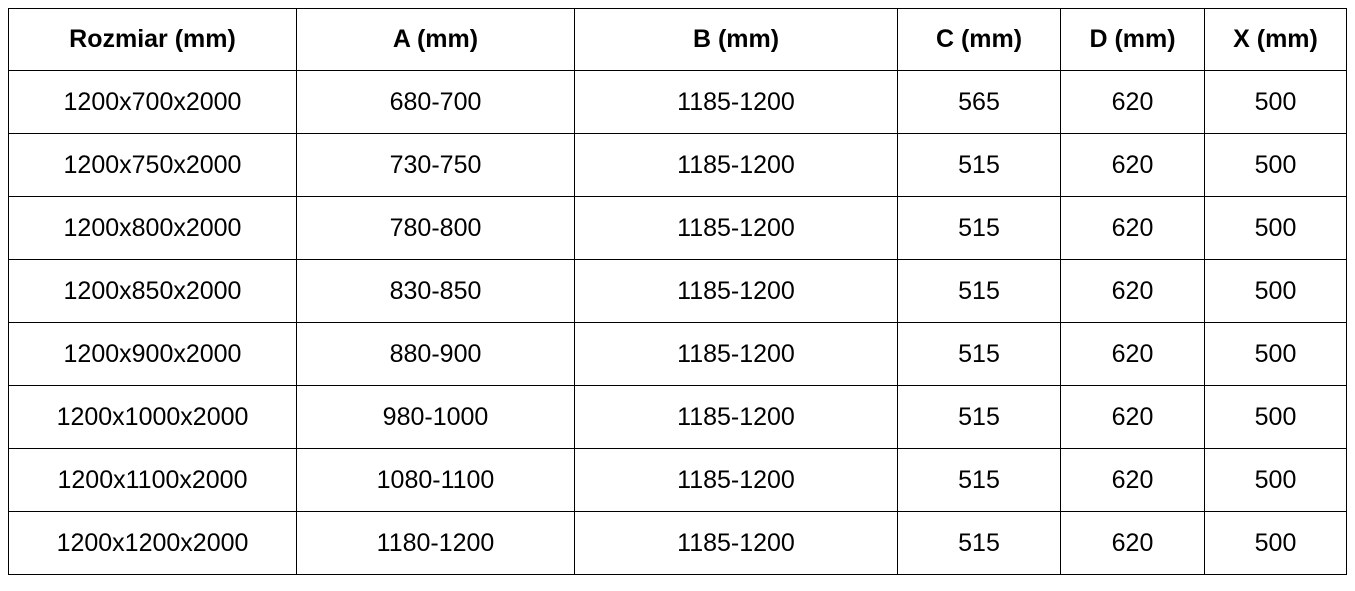 The width and height of the screenshot is (1355, 591). What do you see at coordinates (979, 39) in the screenshot?
I see `column-header: C (mm)` at bounding box center [979, 39].